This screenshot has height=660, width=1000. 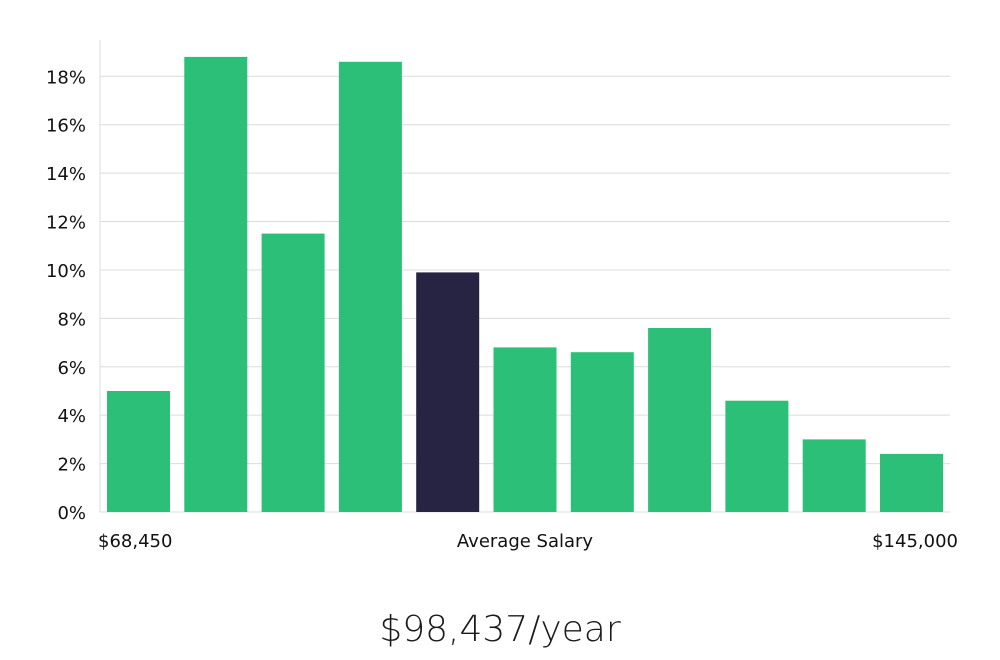 I want to click on y-tick-label: 6%, so click(x=71, y=368).